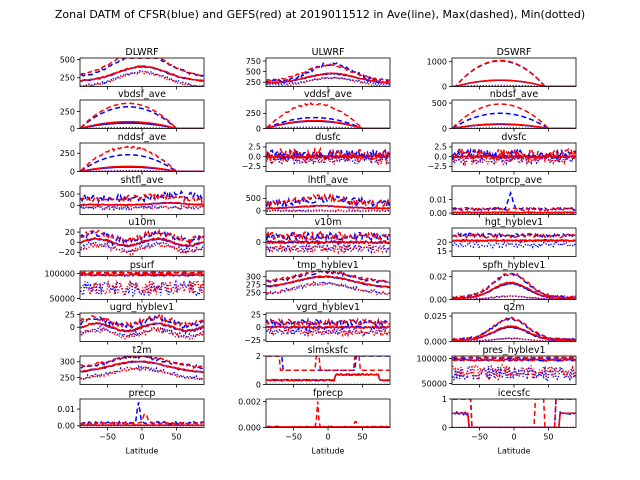 This screenshot has width=640, height=480. What do you see at coordinates (513, 137) in the screenshot?
I see `subplot-title: dvsfc` at bounding box center [513, 137].